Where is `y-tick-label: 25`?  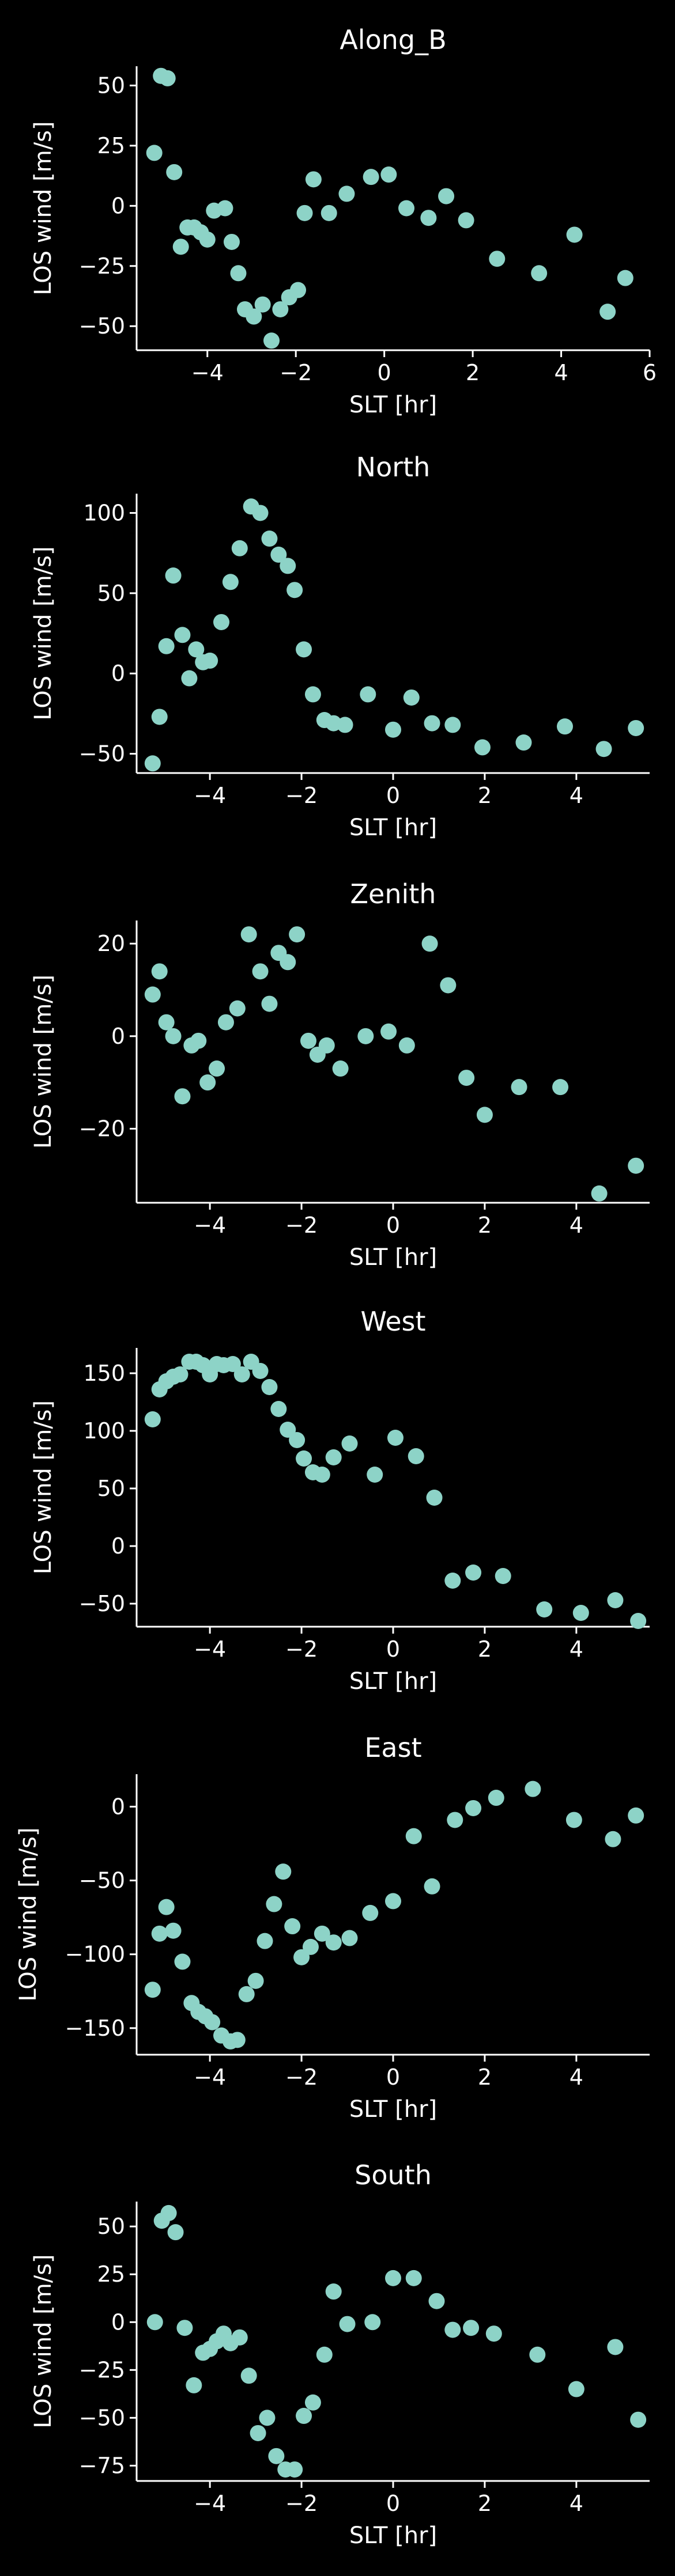 y-tick-label: 25 is located at coordinates (111, 2274).